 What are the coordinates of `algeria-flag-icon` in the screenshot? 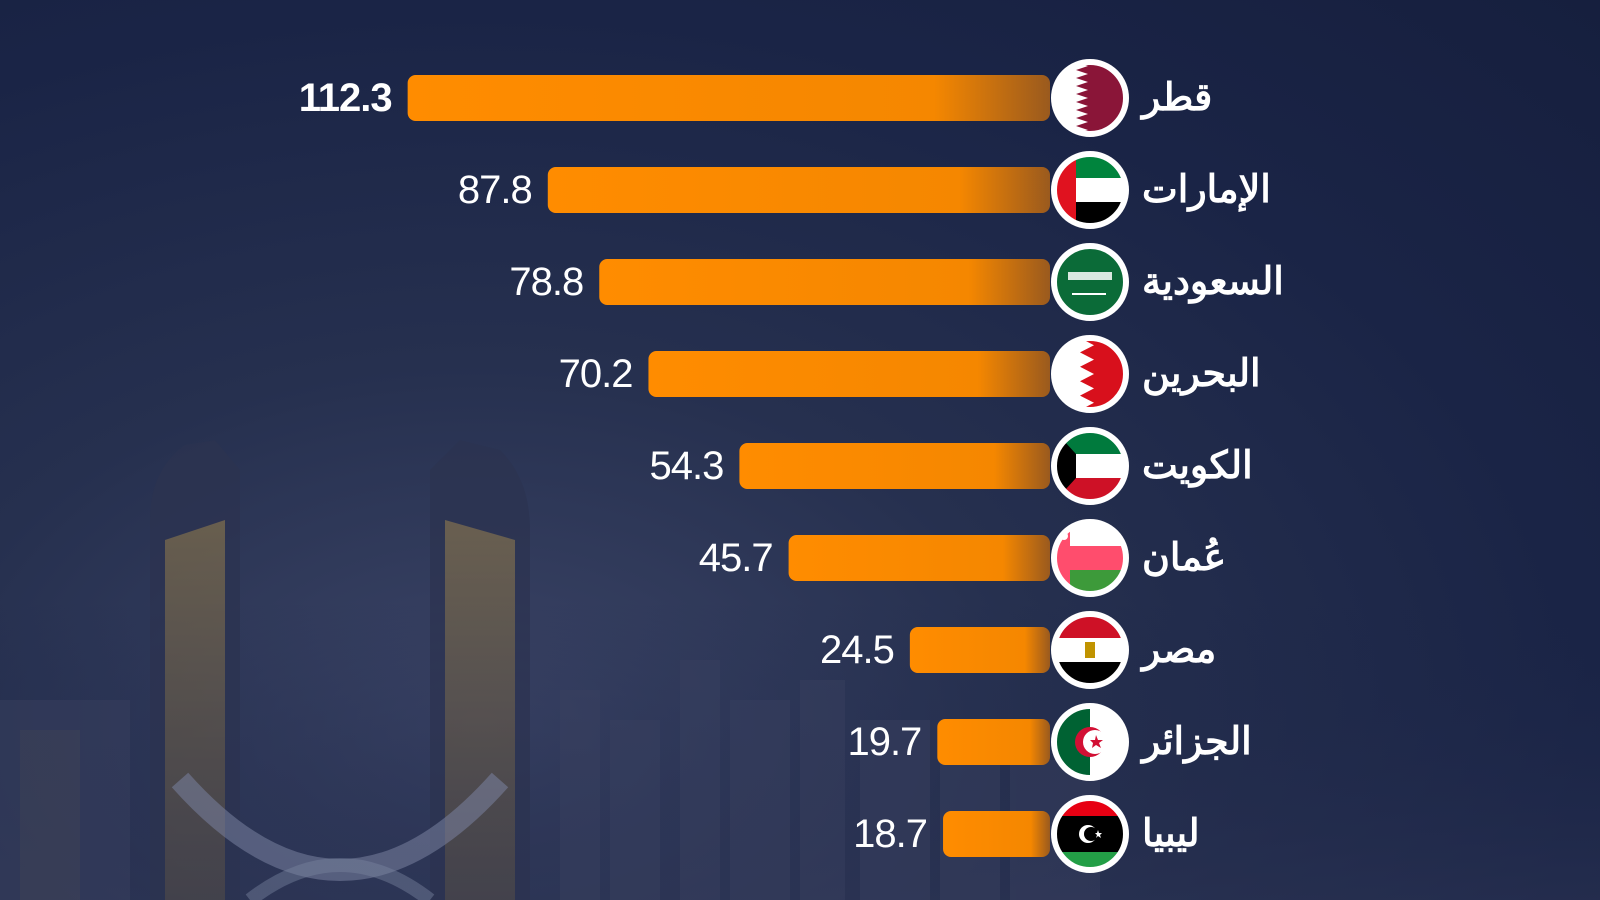 It's located at (1090, 742).